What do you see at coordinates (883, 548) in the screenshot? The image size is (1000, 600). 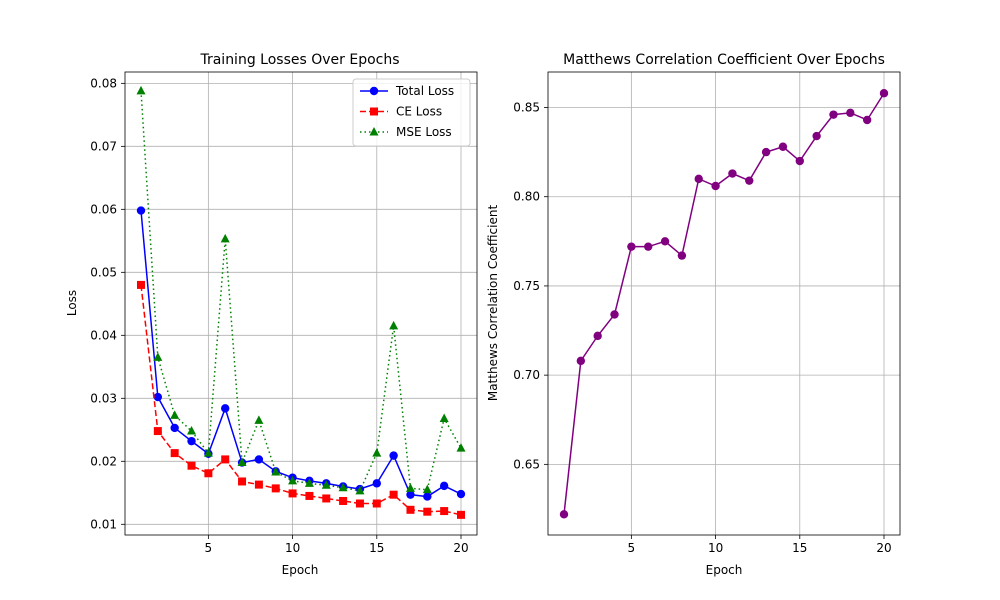 I see `x-tick-label: 20` at bounding box center [883, 548].